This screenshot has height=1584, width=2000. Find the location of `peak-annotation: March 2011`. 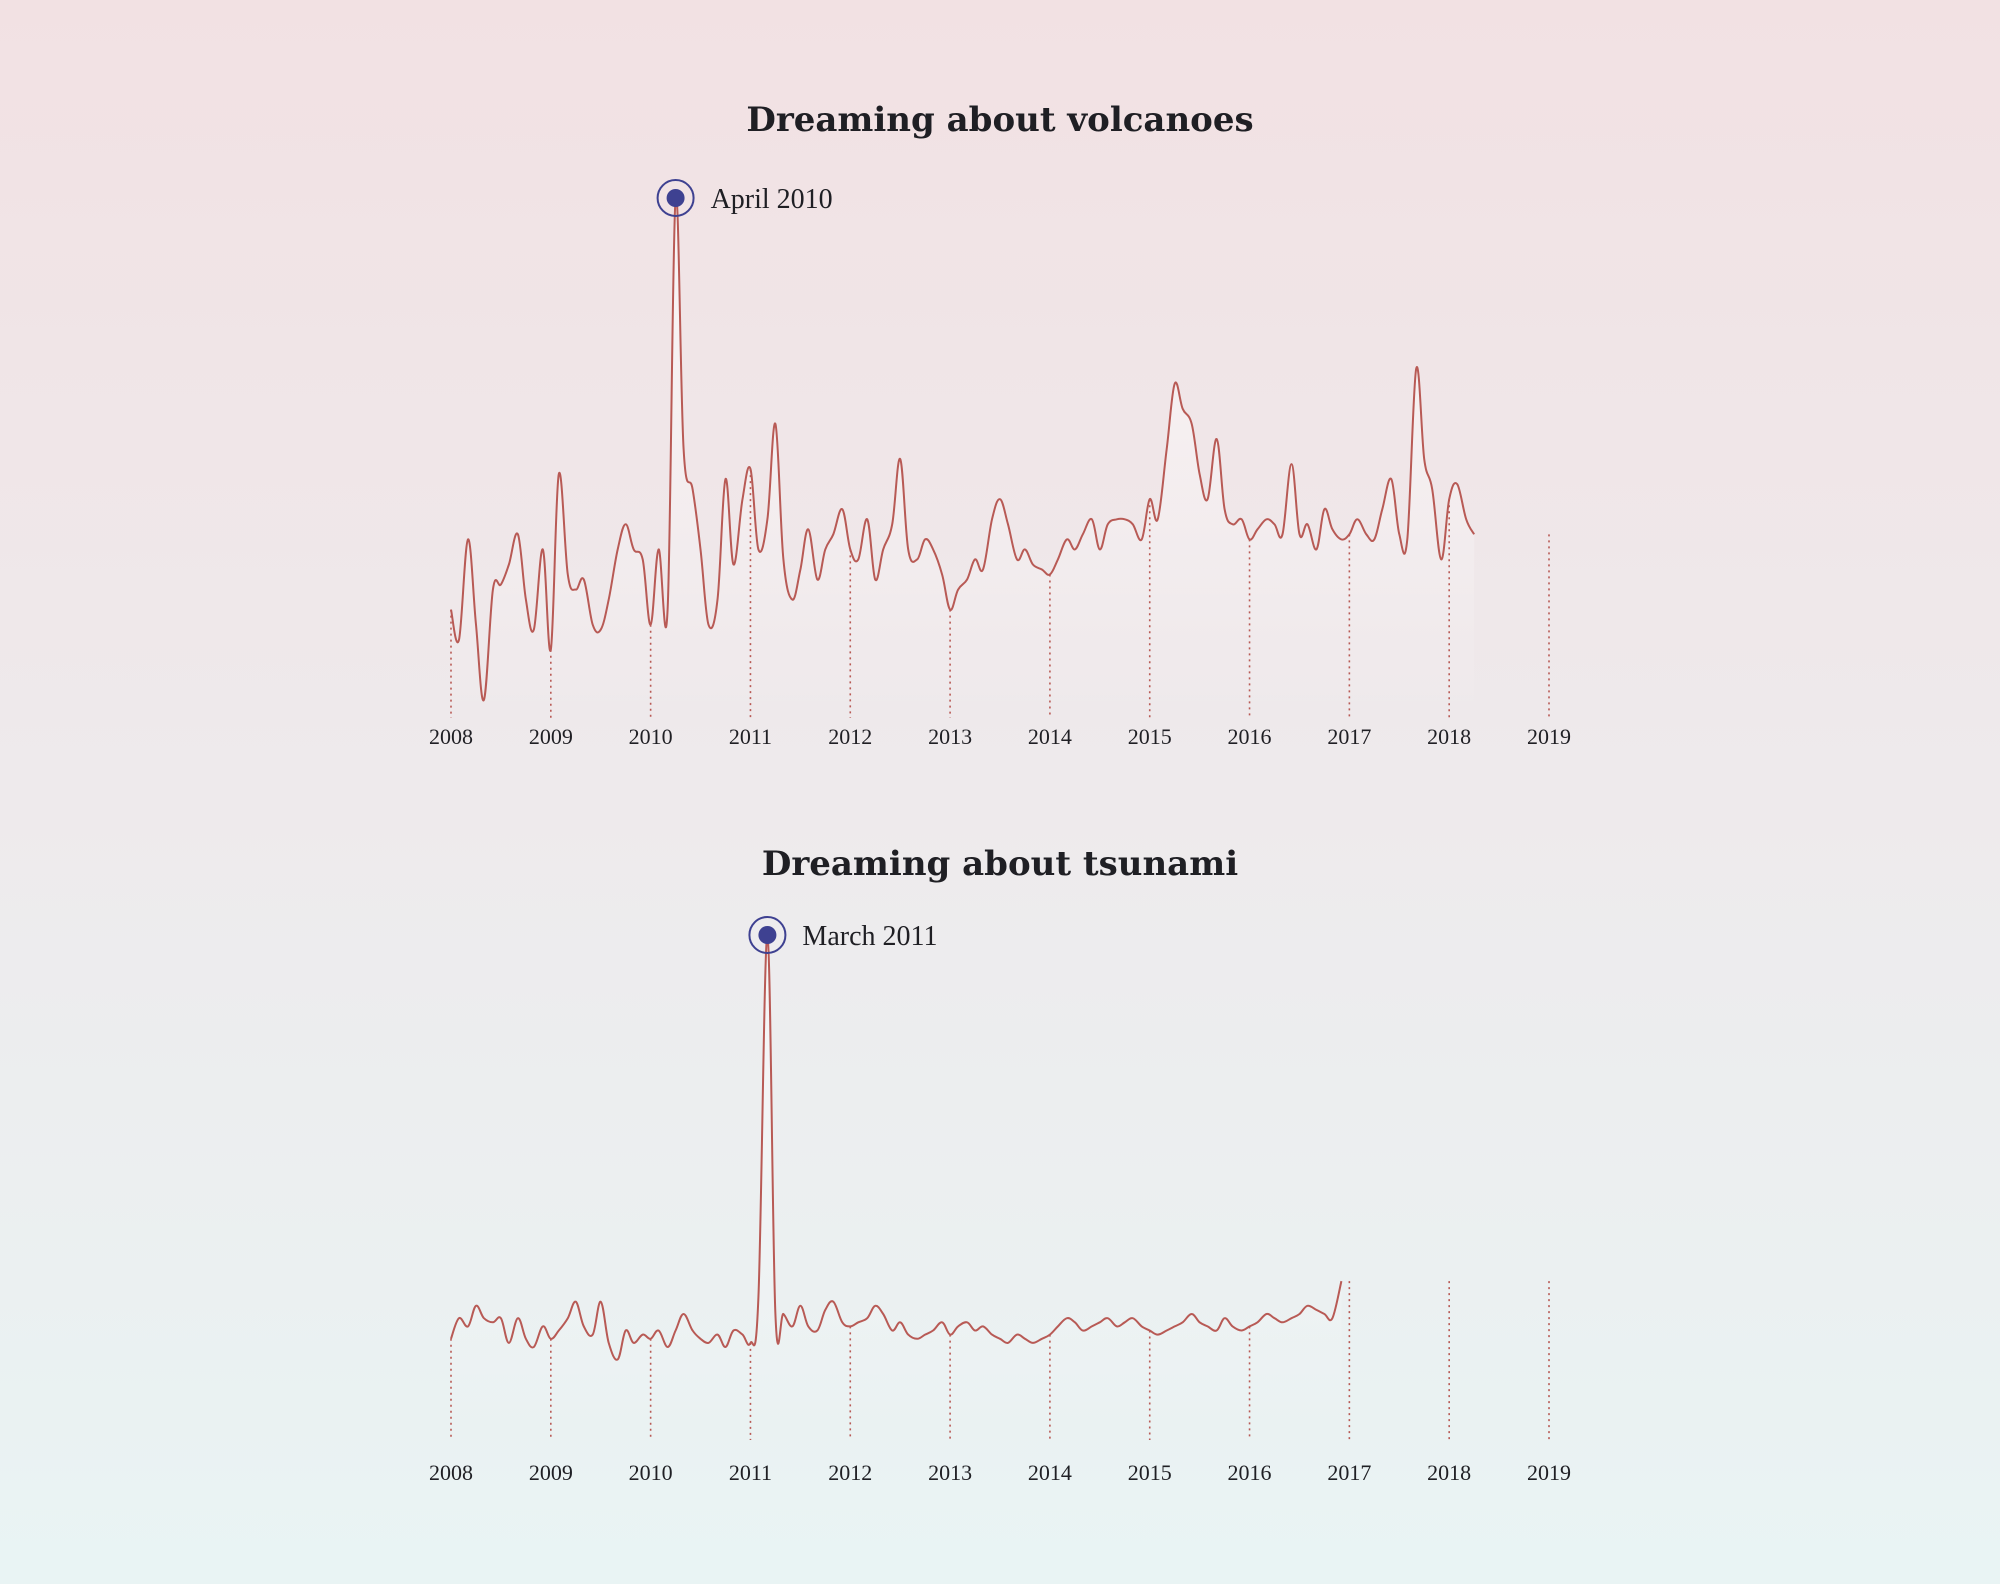

peak-annotation: March 2011 is located at coordinates (842, 935).